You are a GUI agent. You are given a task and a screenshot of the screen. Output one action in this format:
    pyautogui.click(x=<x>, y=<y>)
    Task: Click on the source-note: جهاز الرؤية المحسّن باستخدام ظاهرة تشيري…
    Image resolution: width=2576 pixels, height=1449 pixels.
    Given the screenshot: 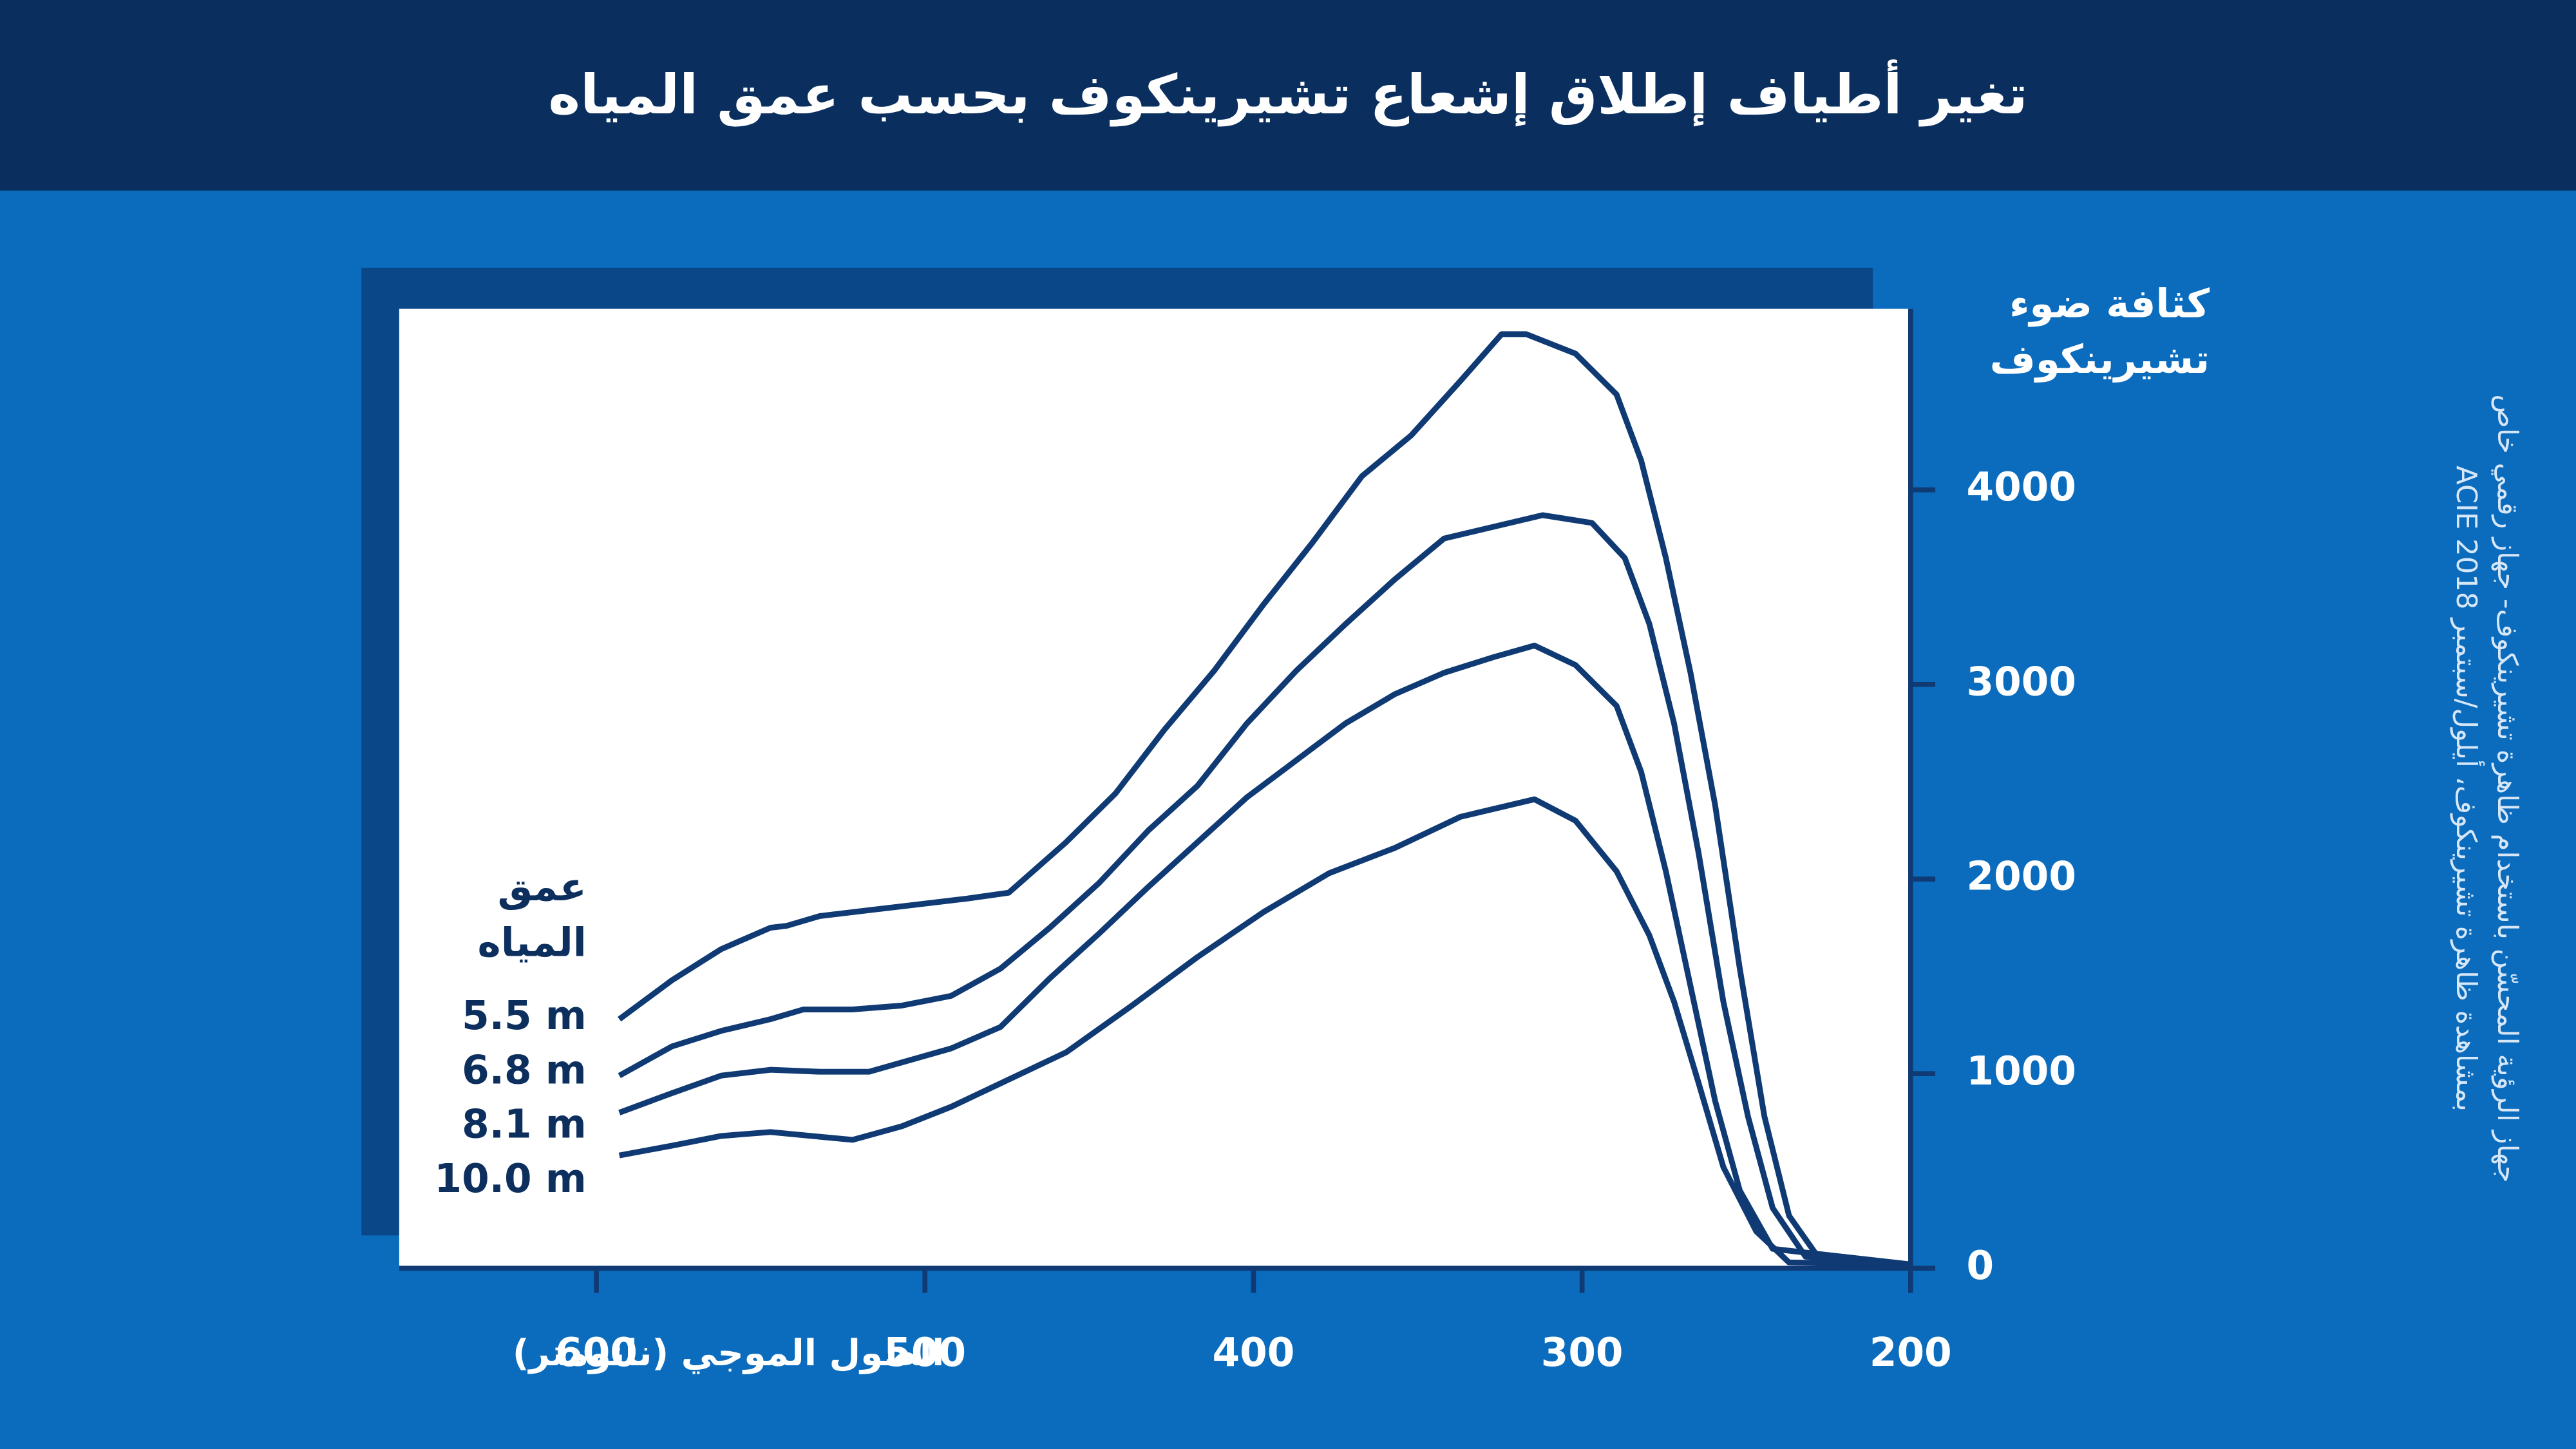 What is the action you would take?
    pyautogui.click(x=2507, y=788)
    